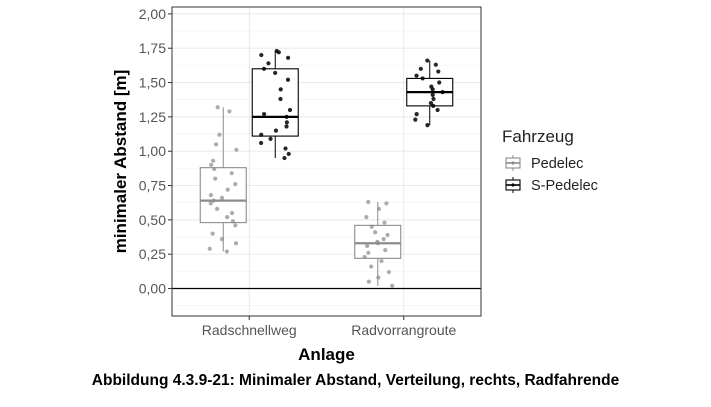  What do you see at coordinates (152, 48) in the screenshot?
I see `y-tick-label: 1,75` at bounding box center [152, 48].